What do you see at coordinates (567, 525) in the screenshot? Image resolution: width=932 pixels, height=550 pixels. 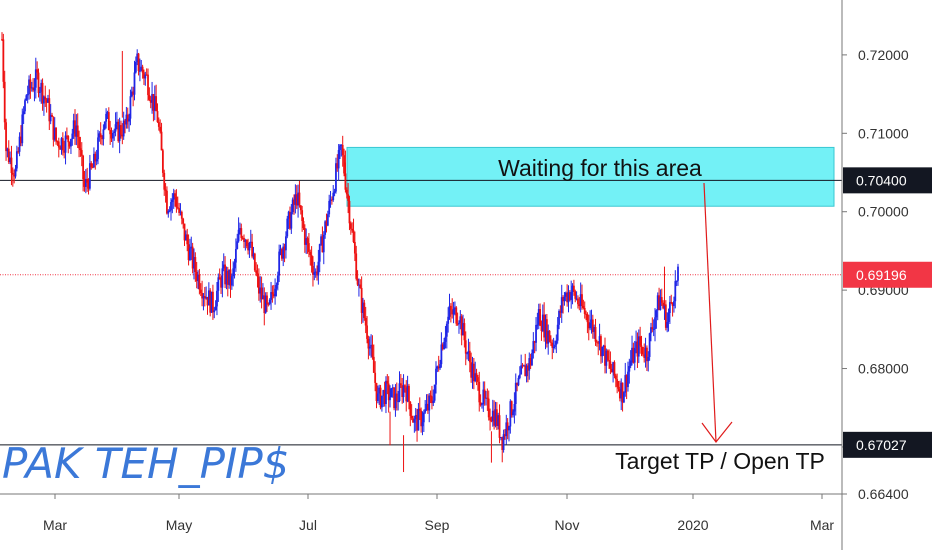 I see `xtick-label: Nov` at bounding box center [567, 525].